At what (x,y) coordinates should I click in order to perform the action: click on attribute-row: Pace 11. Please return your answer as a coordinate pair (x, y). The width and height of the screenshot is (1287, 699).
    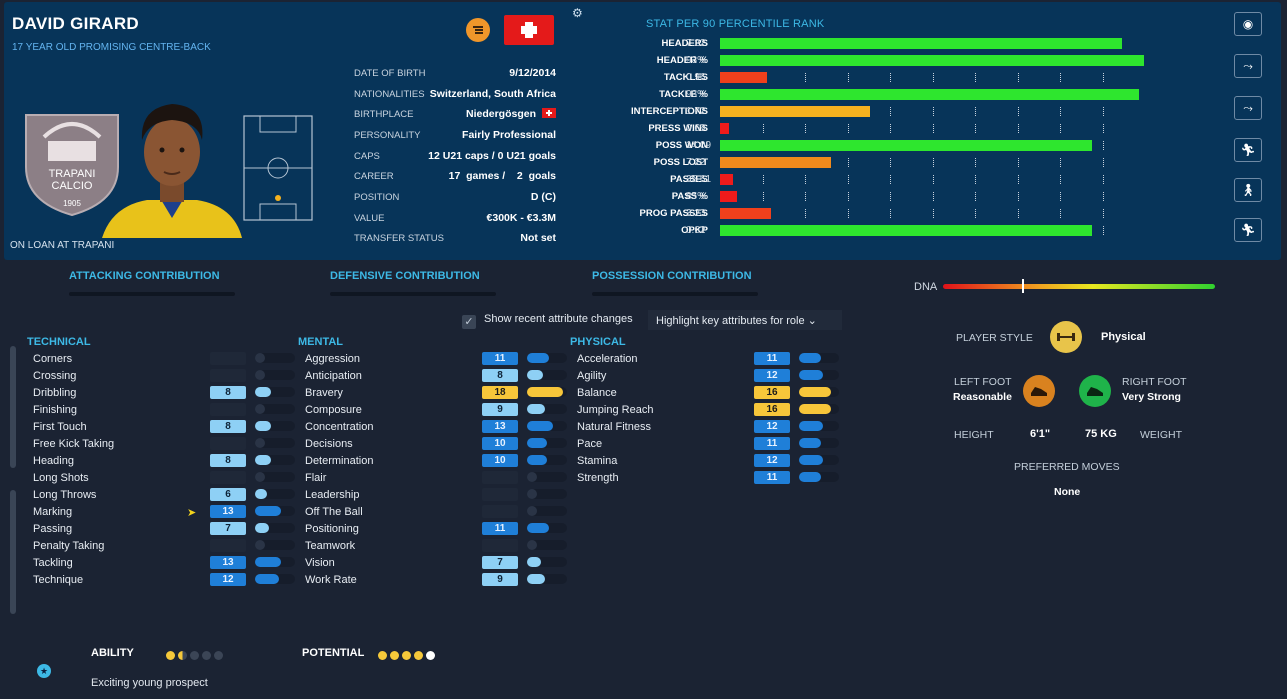
    Looking at the image, I should click on (712, 444).